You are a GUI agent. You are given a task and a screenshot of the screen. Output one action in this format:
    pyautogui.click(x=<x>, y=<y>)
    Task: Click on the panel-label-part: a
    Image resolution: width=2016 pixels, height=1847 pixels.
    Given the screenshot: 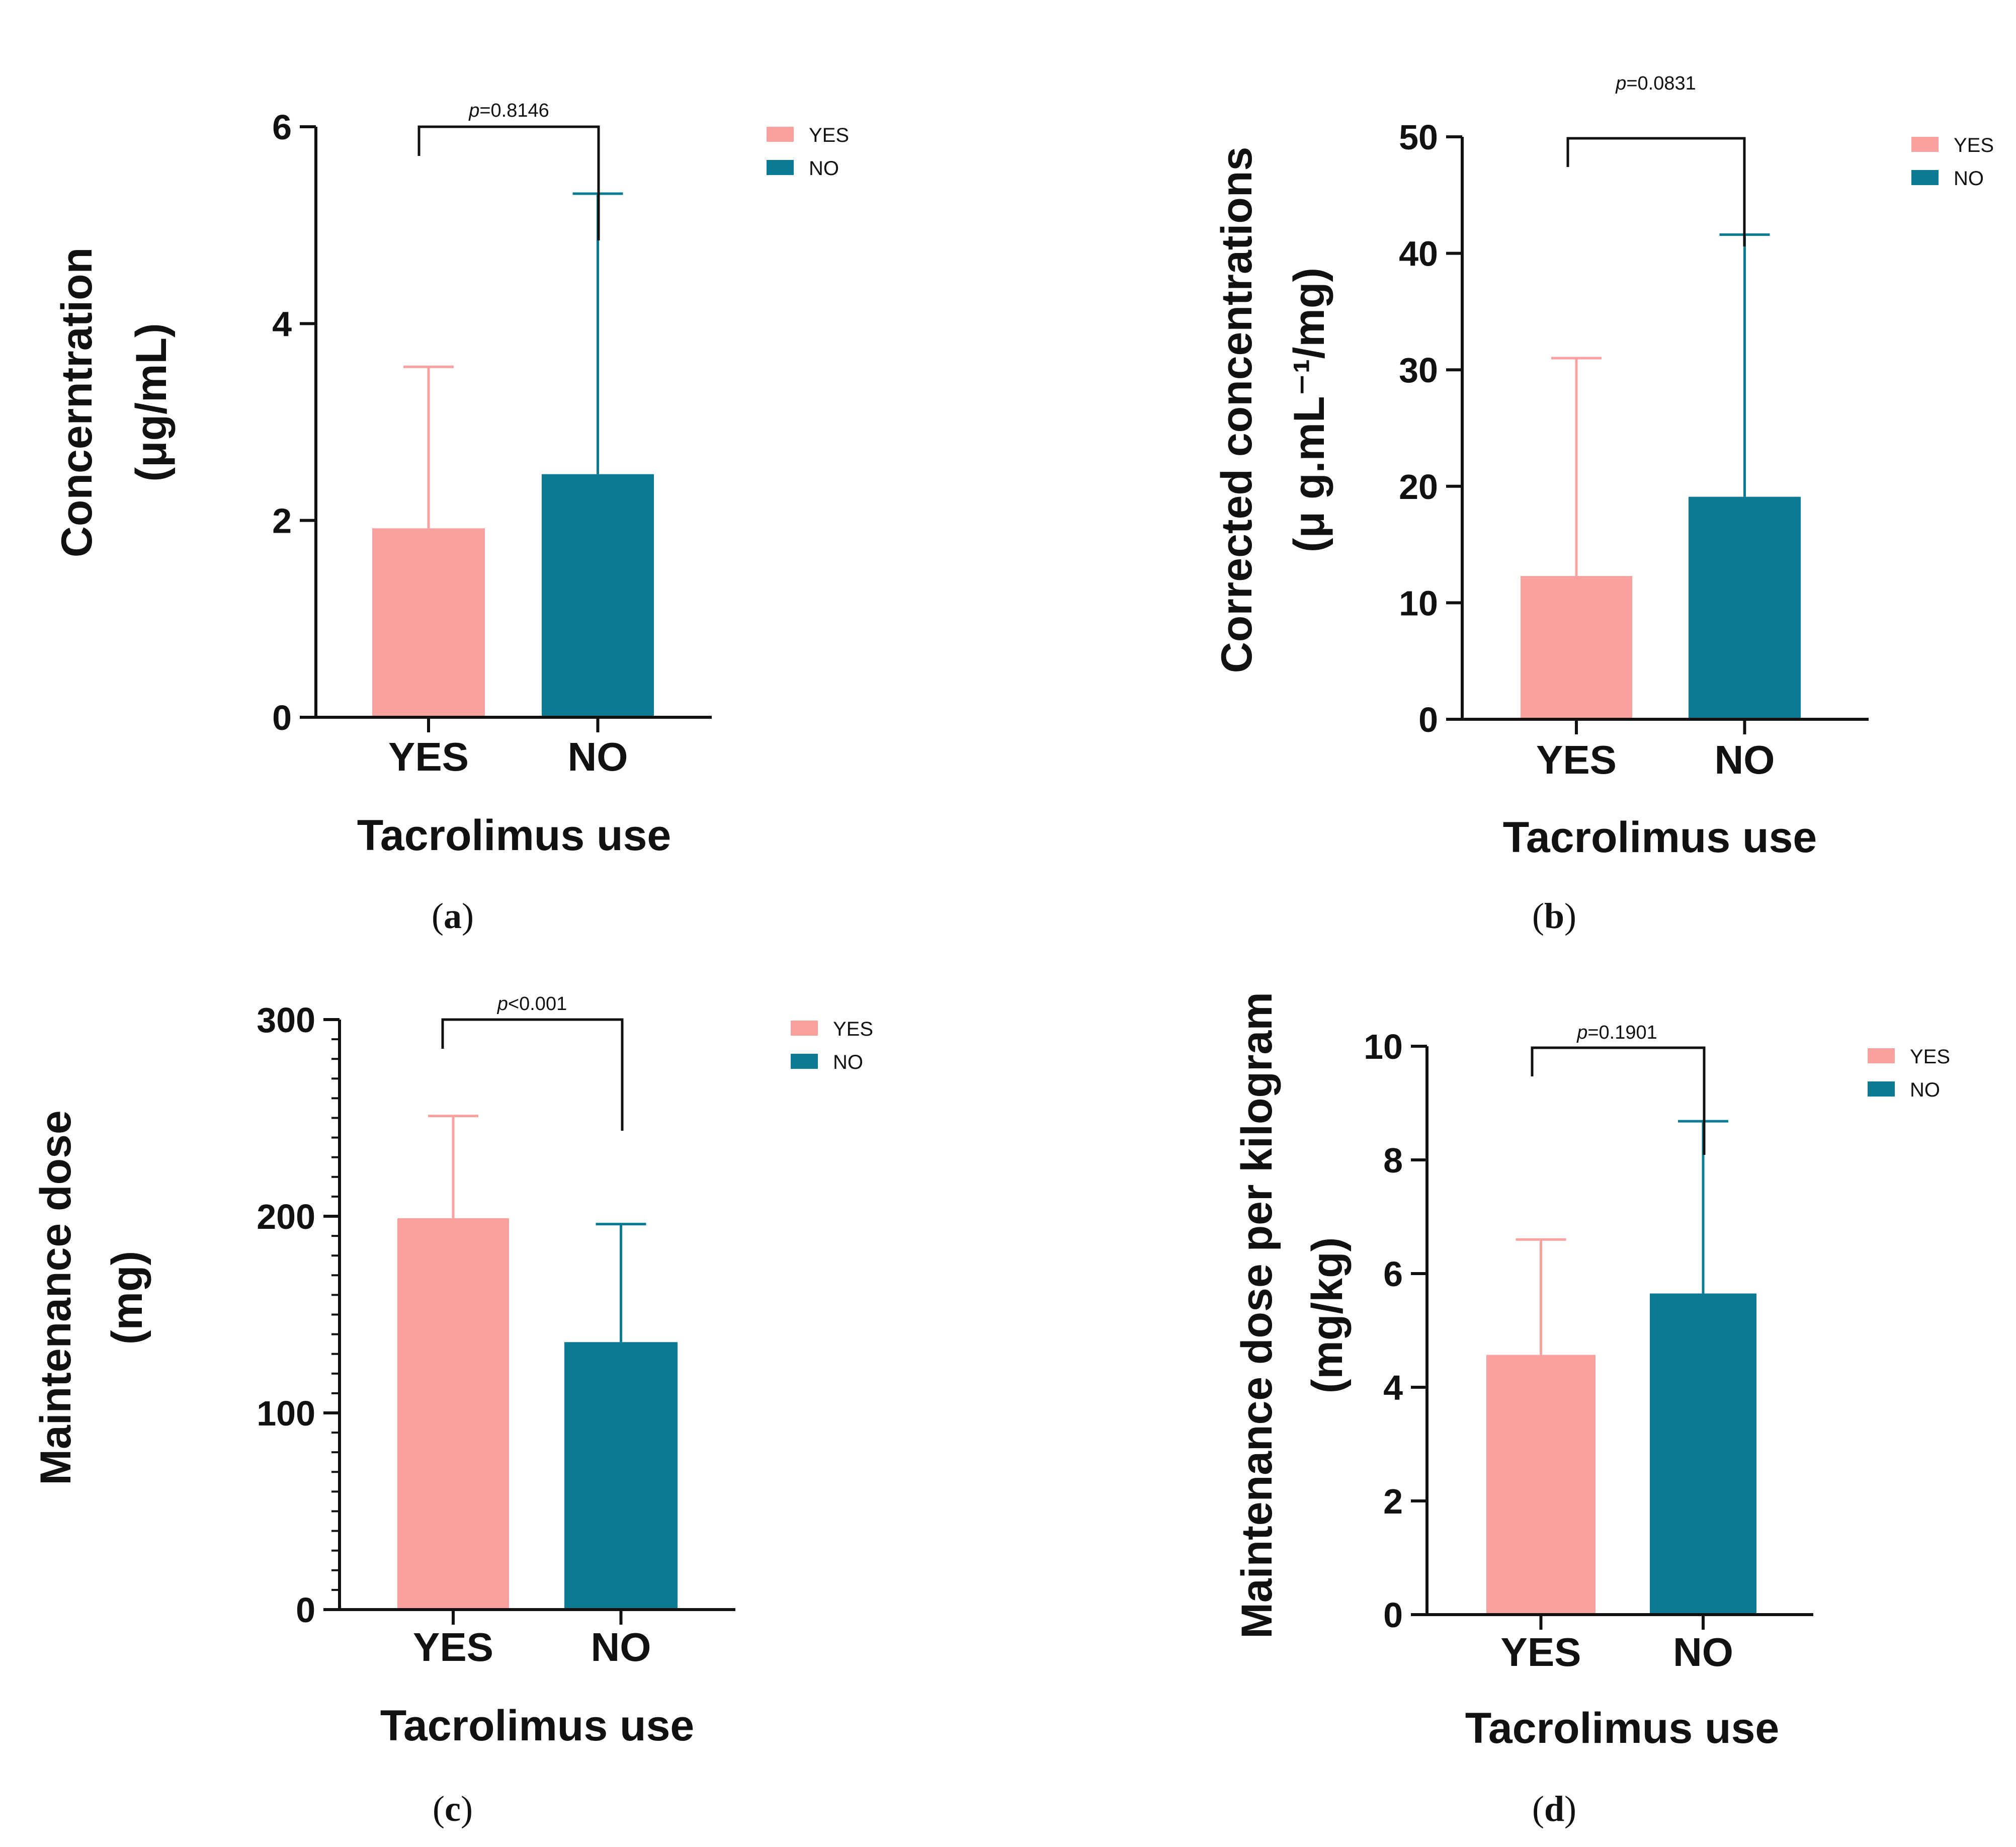 What is the action you would take?
    pyautogui.click(x=453, y=916)
    